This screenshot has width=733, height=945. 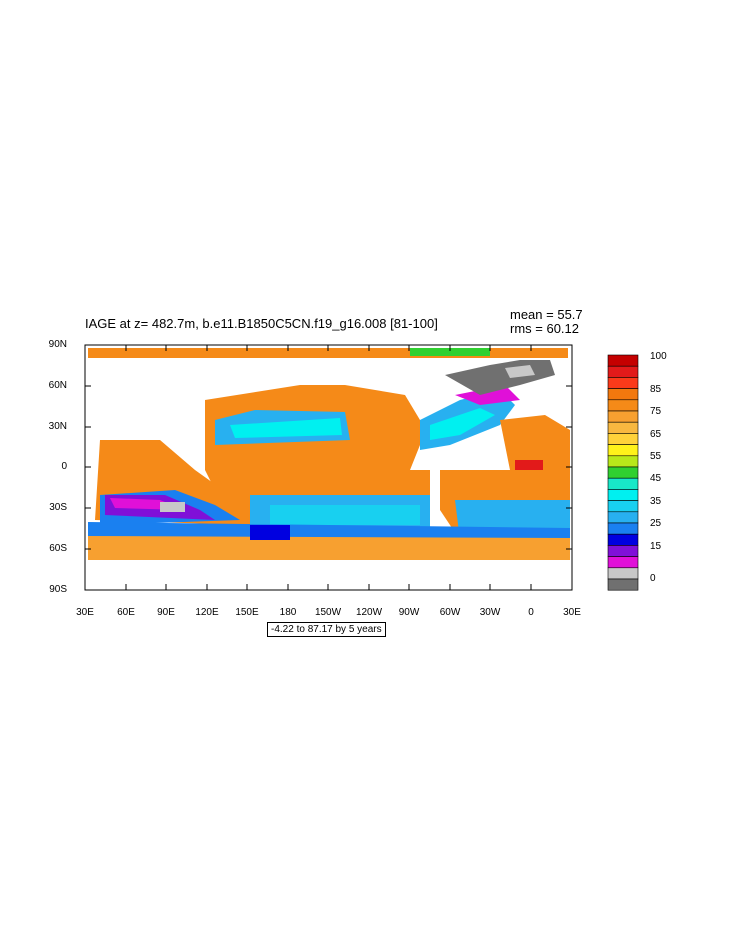 I want to click on lon-label: 120W, so click(x=369, y=612).